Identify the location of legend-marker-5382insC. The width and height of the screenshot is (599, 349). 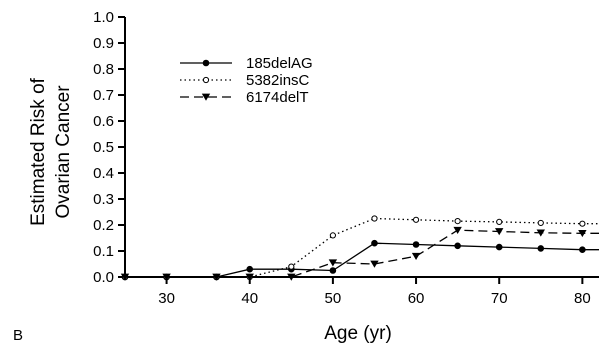
(206, 80).